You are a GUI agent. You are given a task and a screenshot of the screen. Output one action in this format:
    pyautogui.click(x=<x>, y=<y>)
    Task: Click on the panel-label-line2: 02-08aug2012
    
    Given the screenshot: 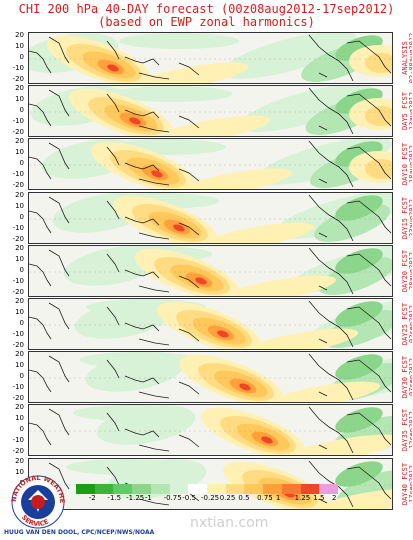 What is the action you would take?
    pyautogui.click(x=410, y=58)
    